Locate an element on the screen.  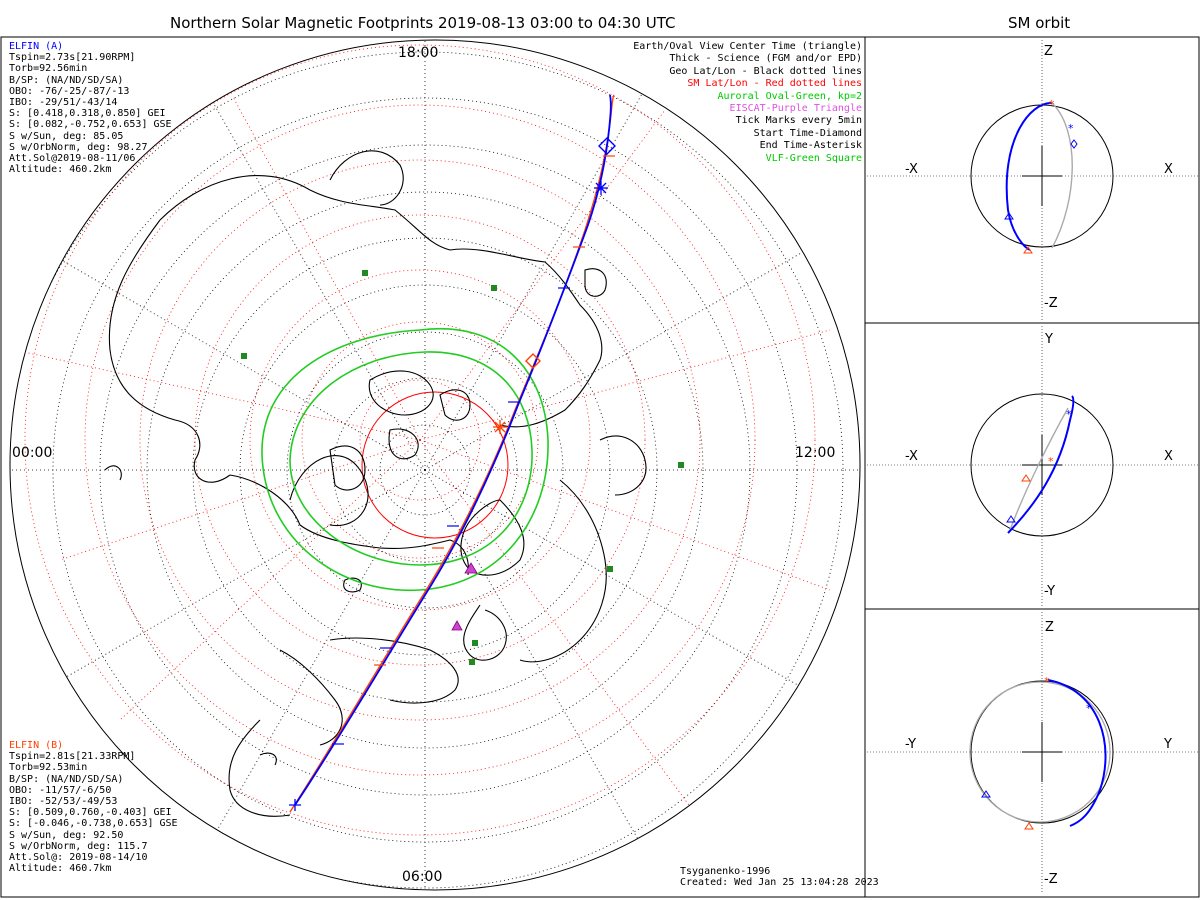
hour-label-right: 12:00 is located at coordinates (815, 453).